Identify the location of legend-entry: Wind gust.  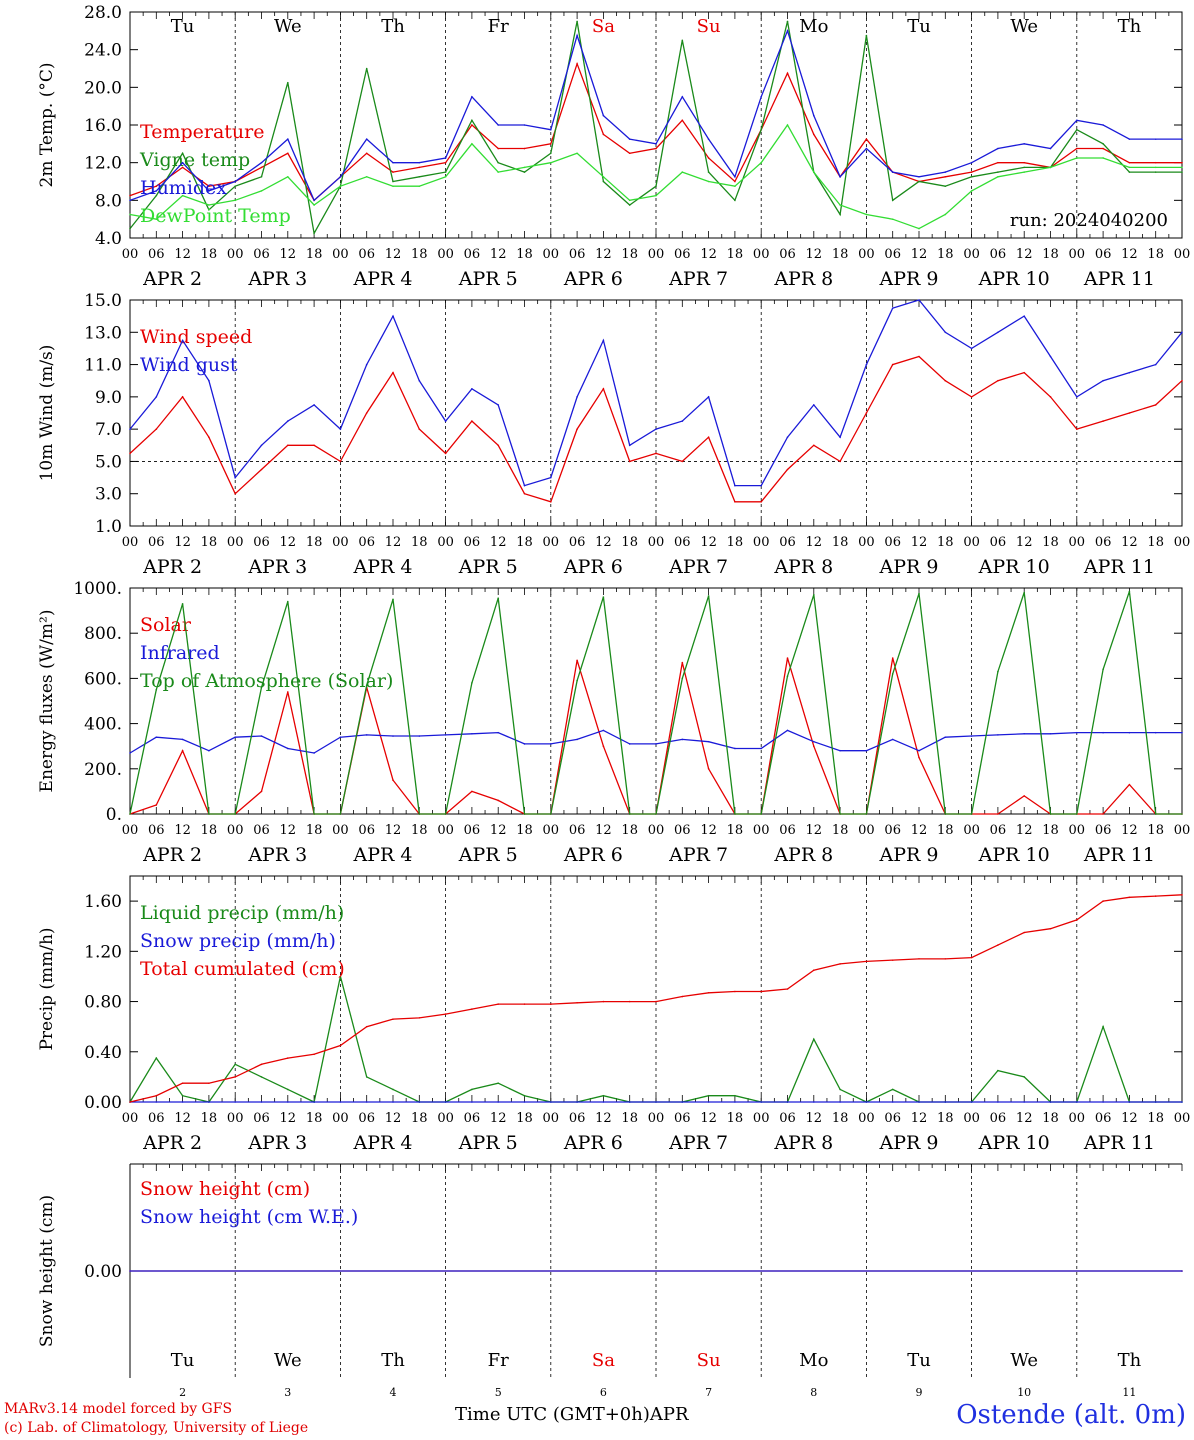
(189, 365).